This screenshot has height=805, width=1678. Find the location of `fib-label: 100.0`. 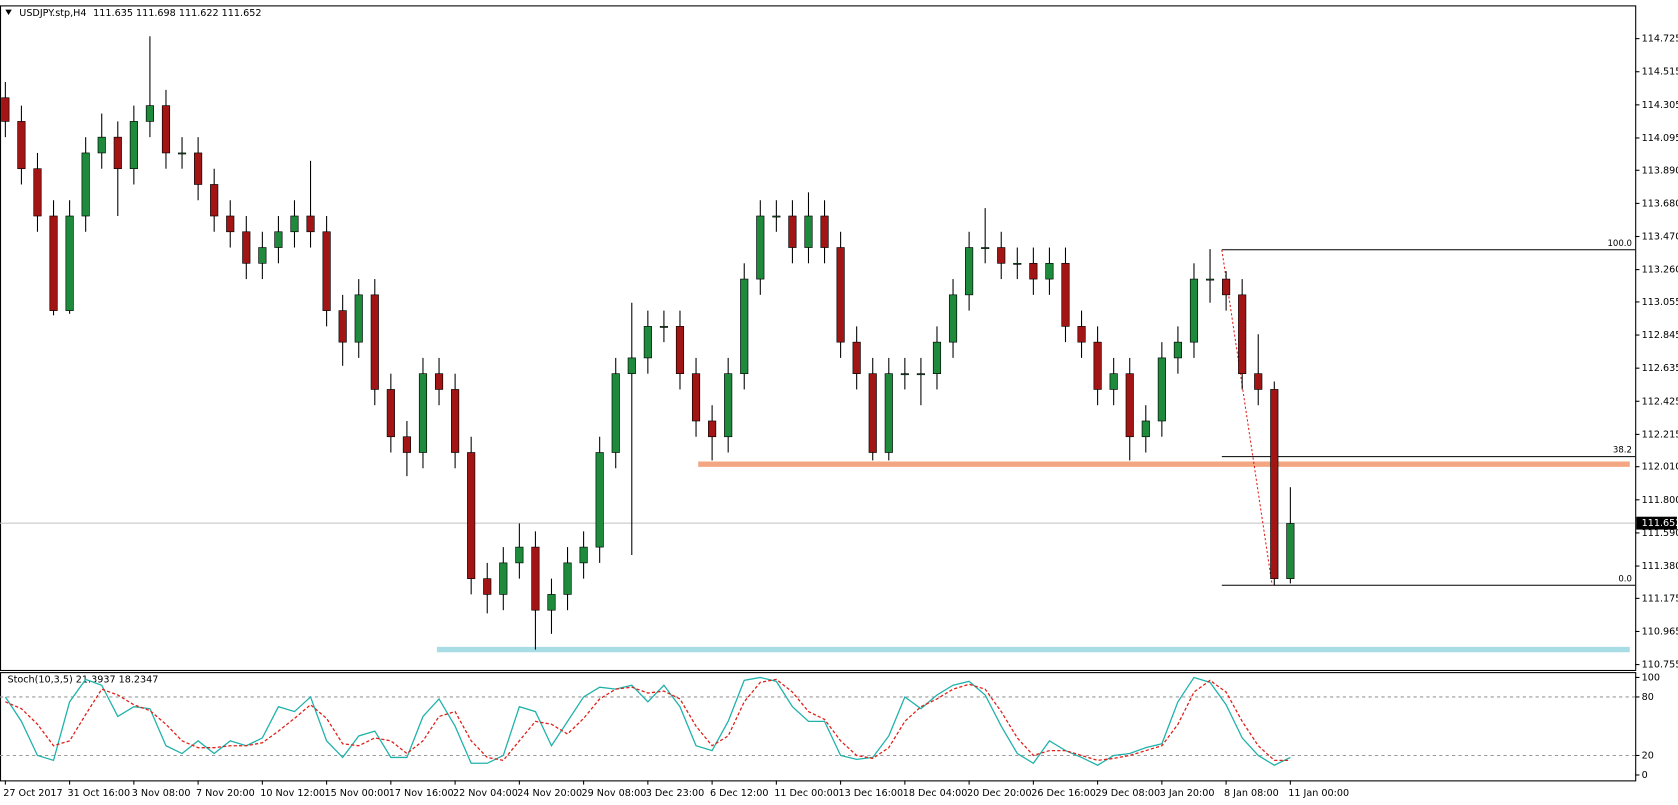

fib-label: 100.0 is located at coordinates (1619, 244).